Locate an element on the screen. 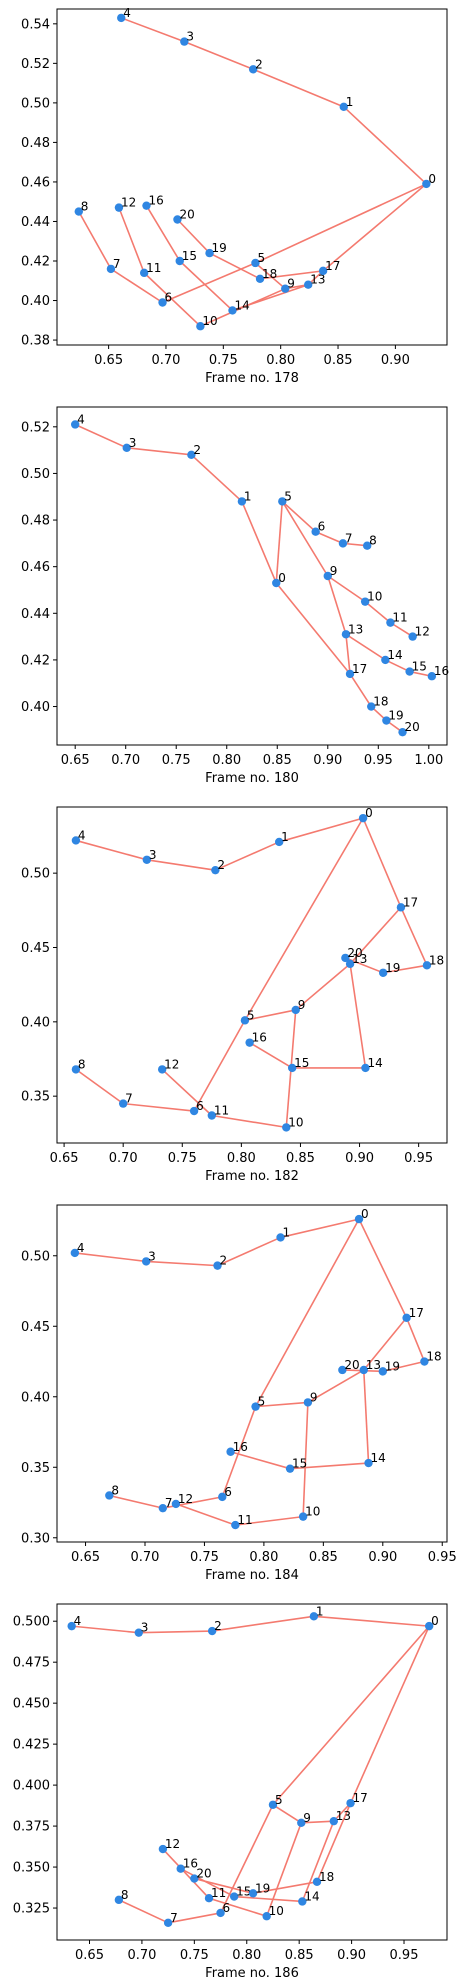 The image size is (471, 1988). keypoint-label-12: 12 is located at coordinates (422, 632).